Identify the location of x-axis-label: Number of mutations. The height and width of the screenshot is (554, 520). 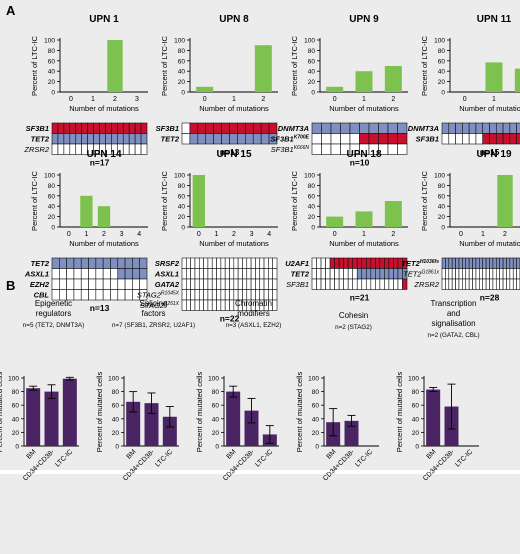
(489, 243).